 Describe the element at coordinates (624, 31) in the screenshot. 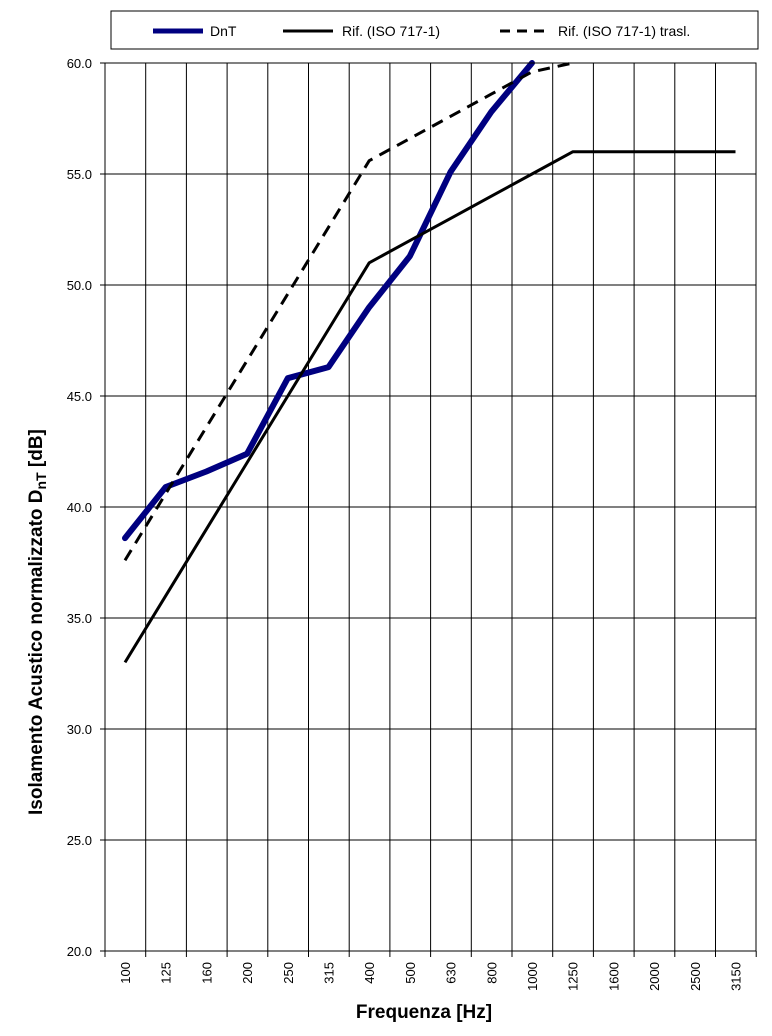

I see `legend-label-rif-trasl: Rif. (ISO 717-1) trasl.` at that location.